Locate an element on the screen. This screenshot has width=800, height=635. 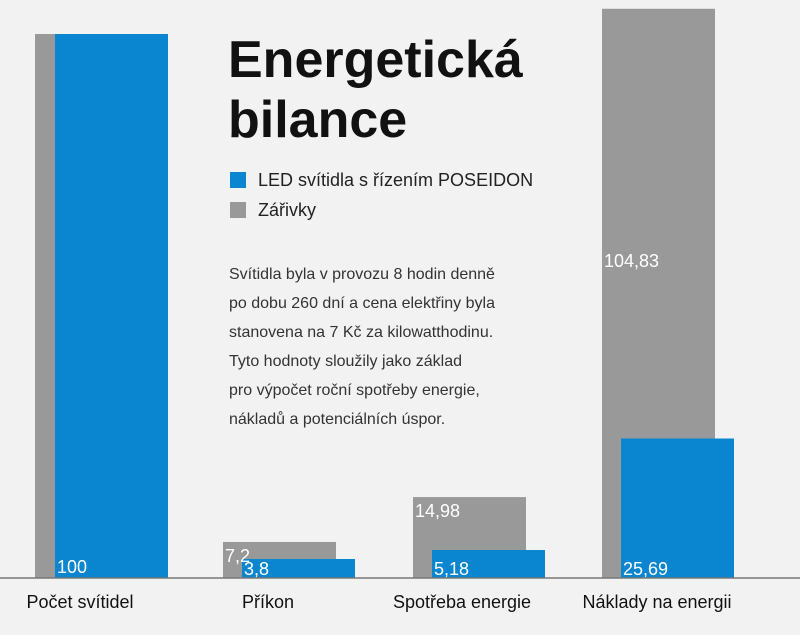
note-line: po dobu 260 dní a cena elektřiny byla is located at coordinates (362, 303).